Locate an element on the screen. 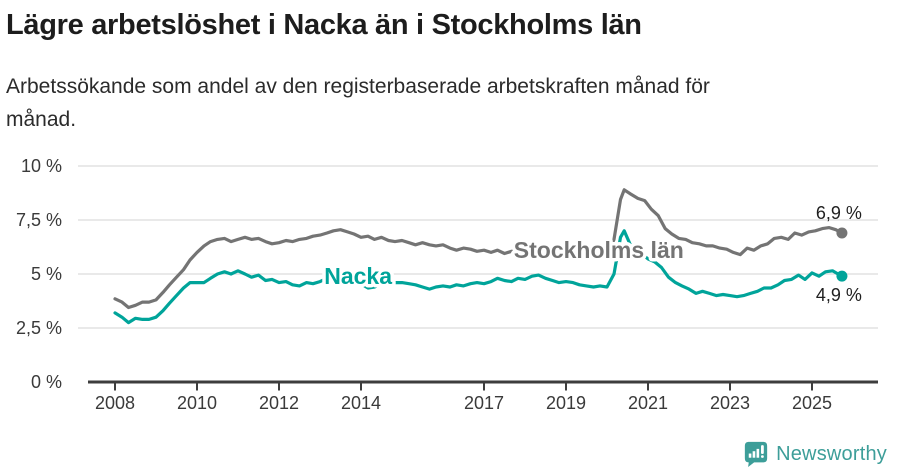  newsworthy-logo: Newsworthy is located at coordinates (815, 454).